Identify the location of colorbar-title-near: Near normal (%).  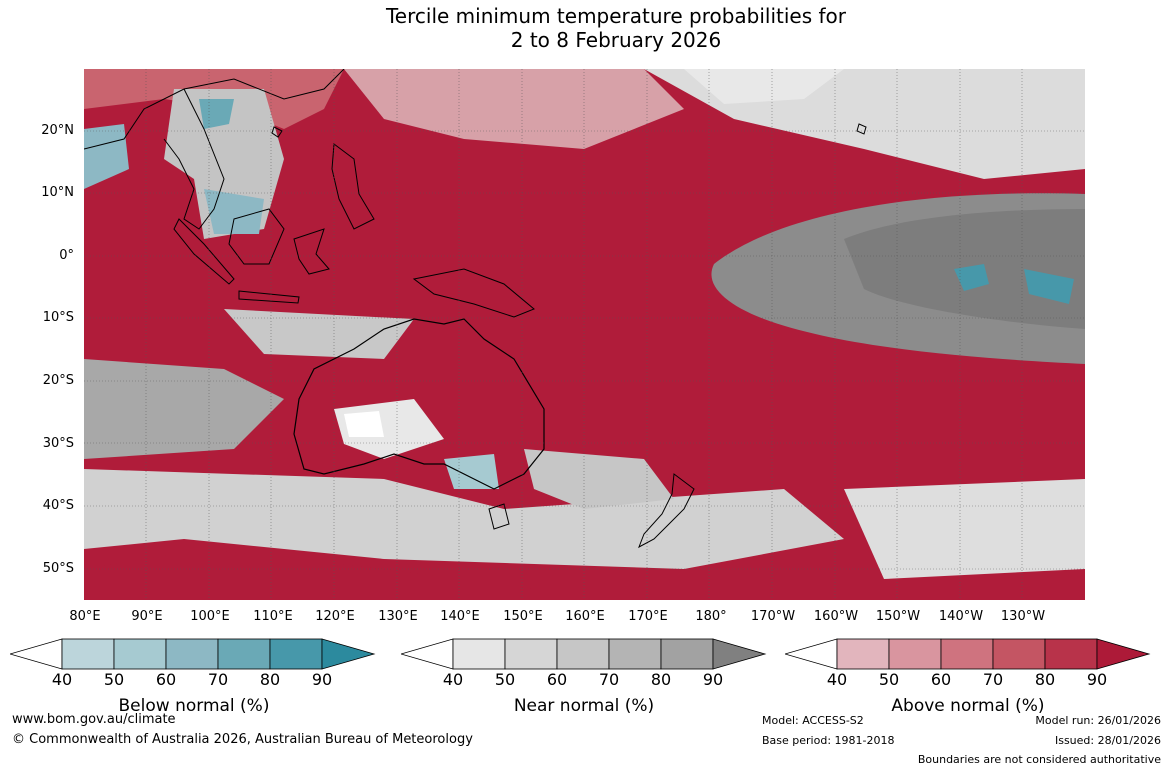
(584, 706).